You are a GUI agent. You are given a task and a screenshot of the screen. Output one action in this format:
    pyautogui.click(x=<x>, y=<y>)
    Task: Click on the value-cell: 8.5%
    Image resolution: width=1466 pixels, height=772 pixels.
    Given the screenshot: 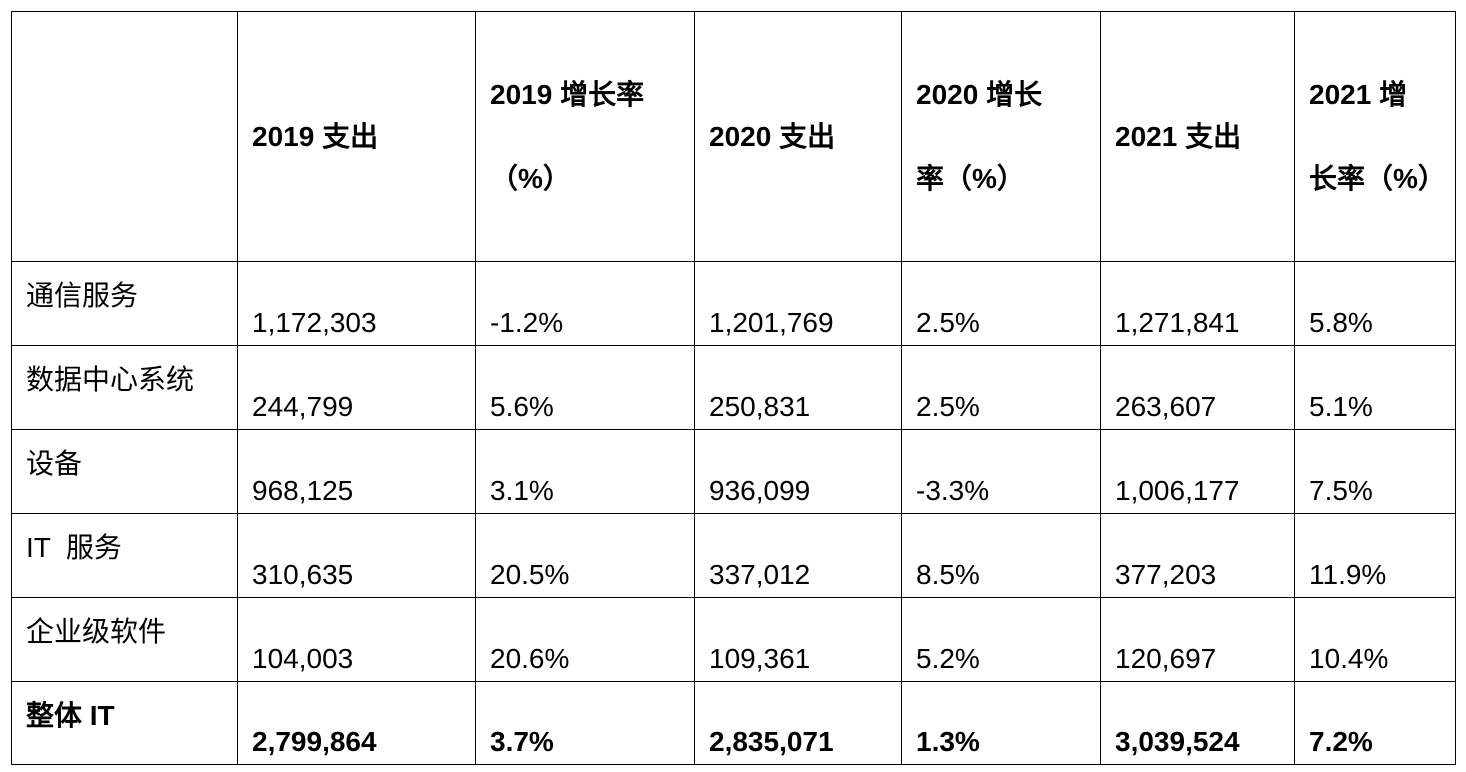 What is the action you would take?
    pyautogui.click(x=1001, y=555)
    